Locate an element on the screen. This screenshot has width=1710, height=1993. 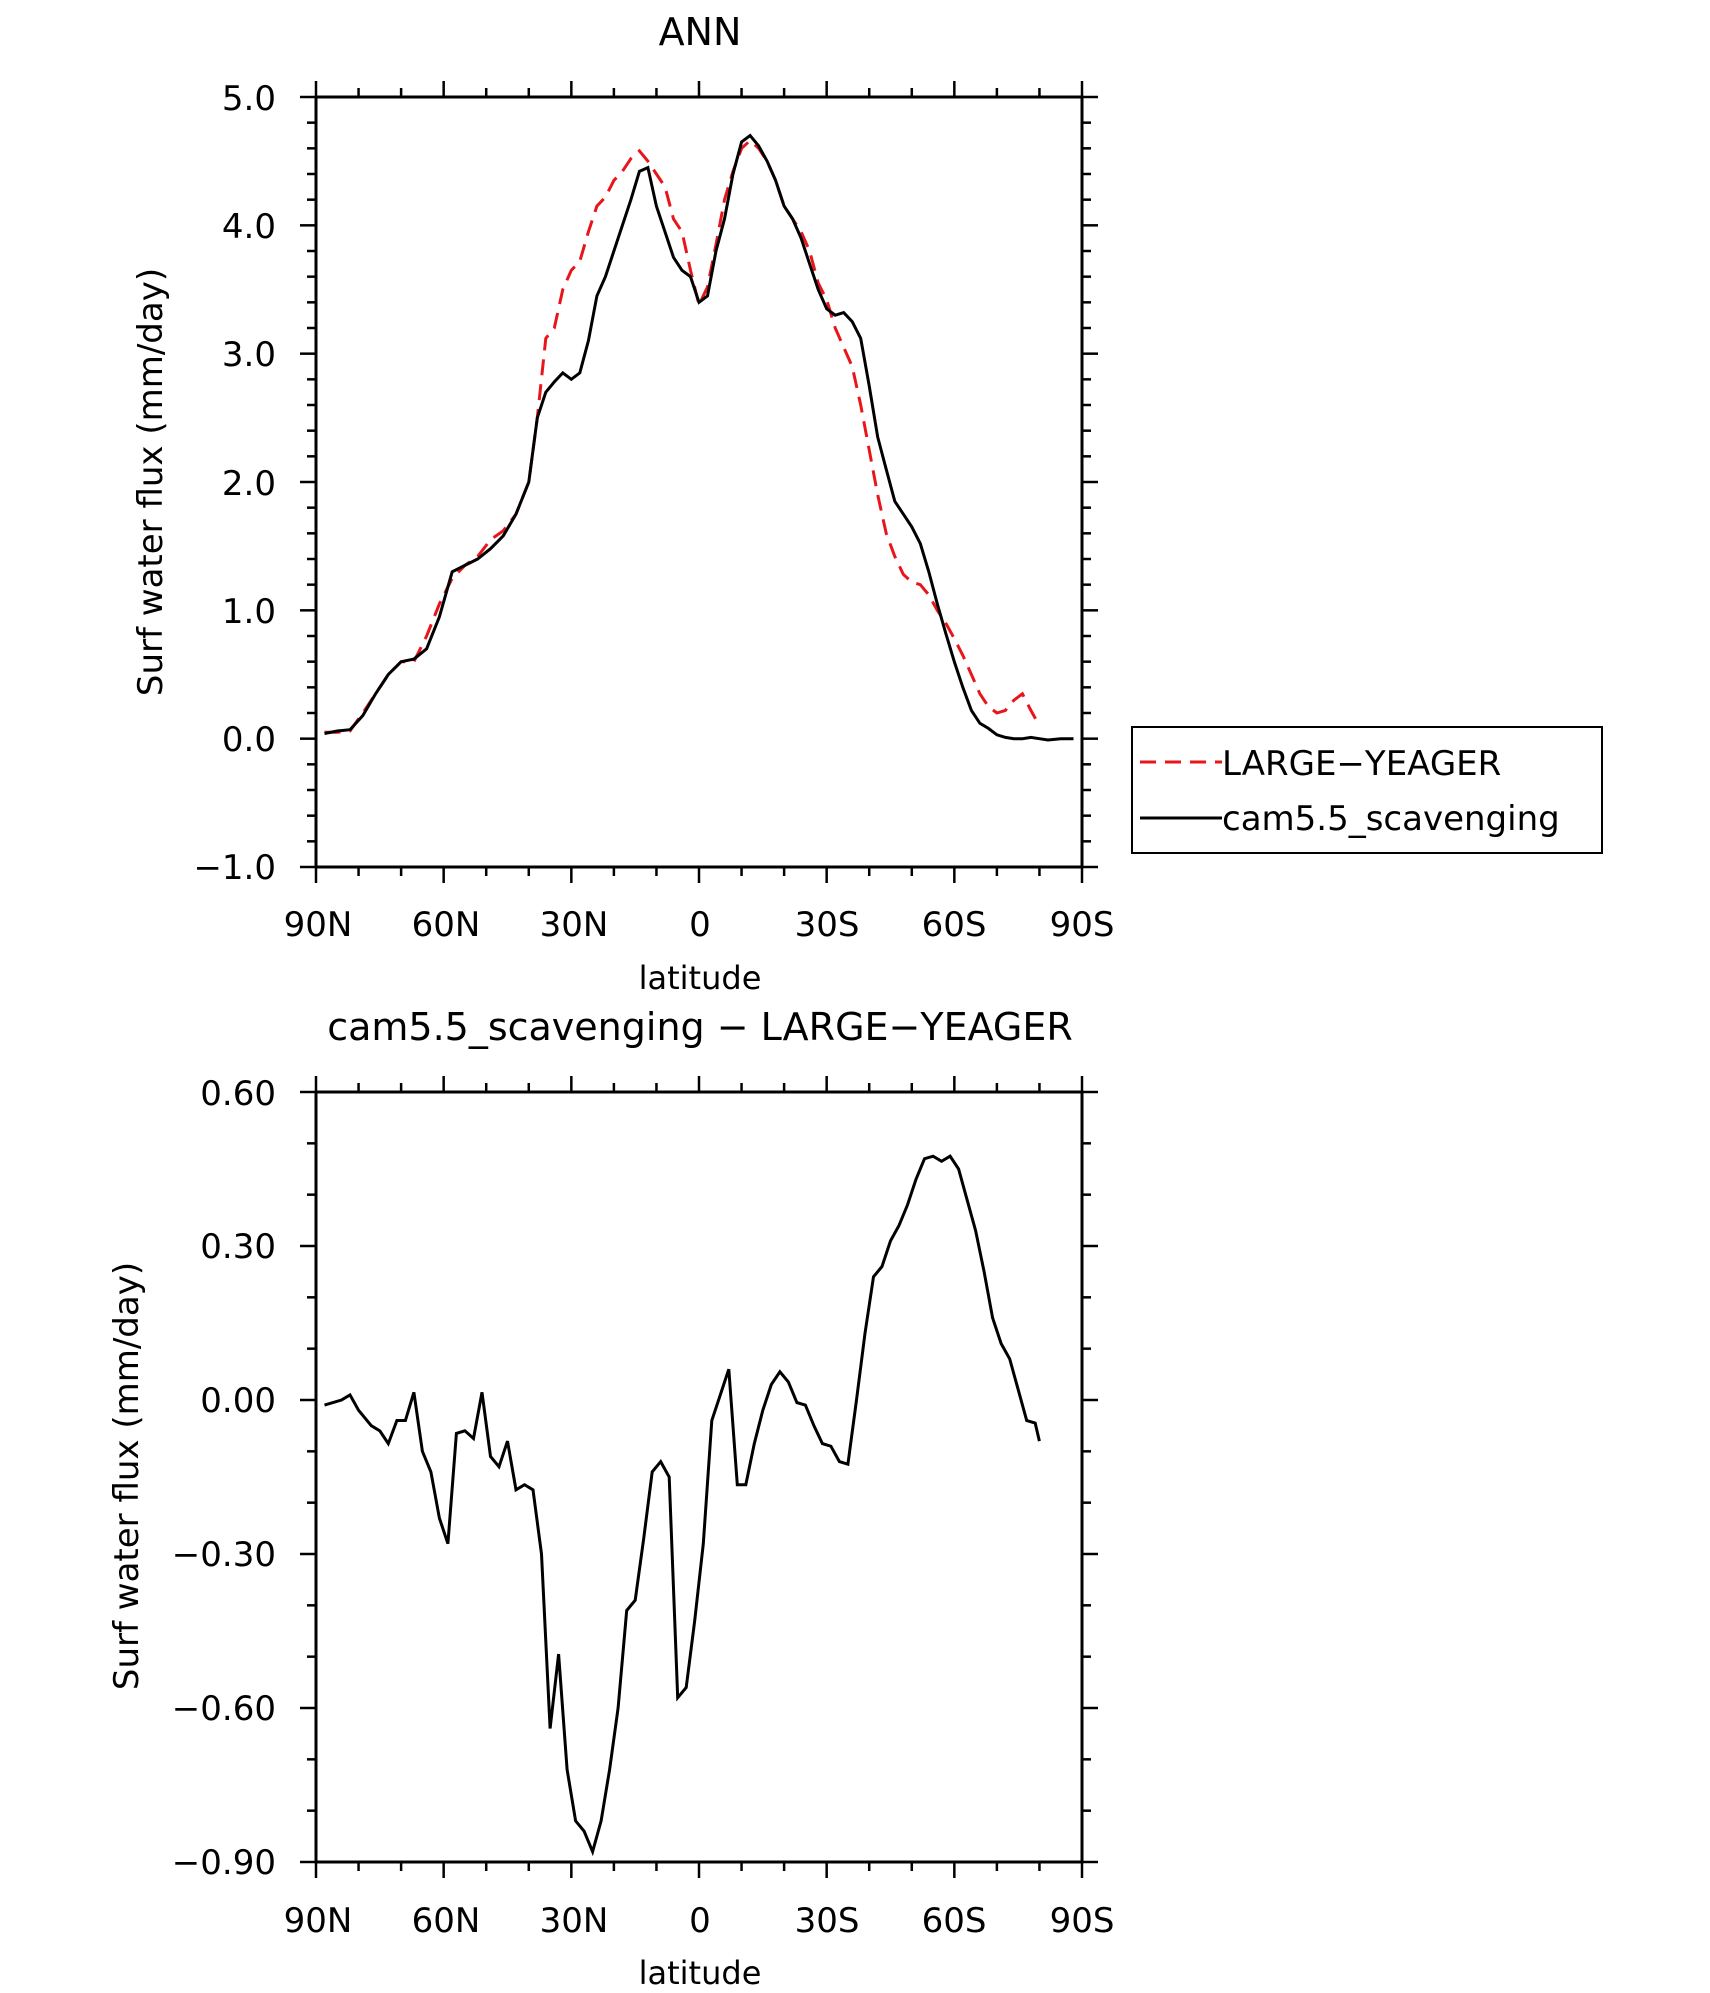
legend-label: LARGE−YEAGER is located at coordinates (1361, 764).